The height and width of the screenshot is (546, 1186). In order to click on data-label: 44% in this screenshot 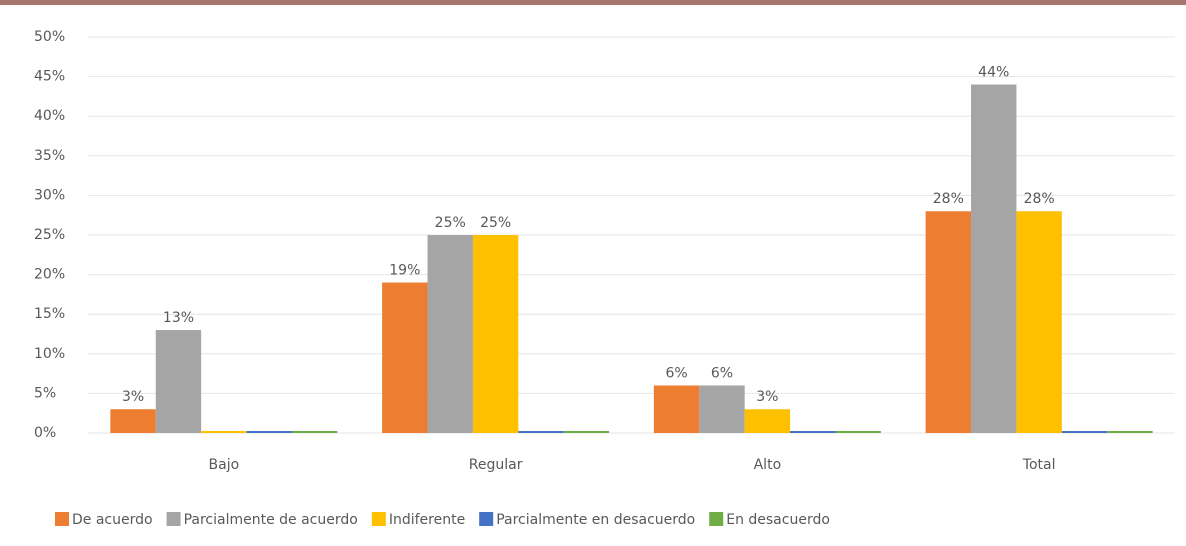, I will do `click(993, 73)`.